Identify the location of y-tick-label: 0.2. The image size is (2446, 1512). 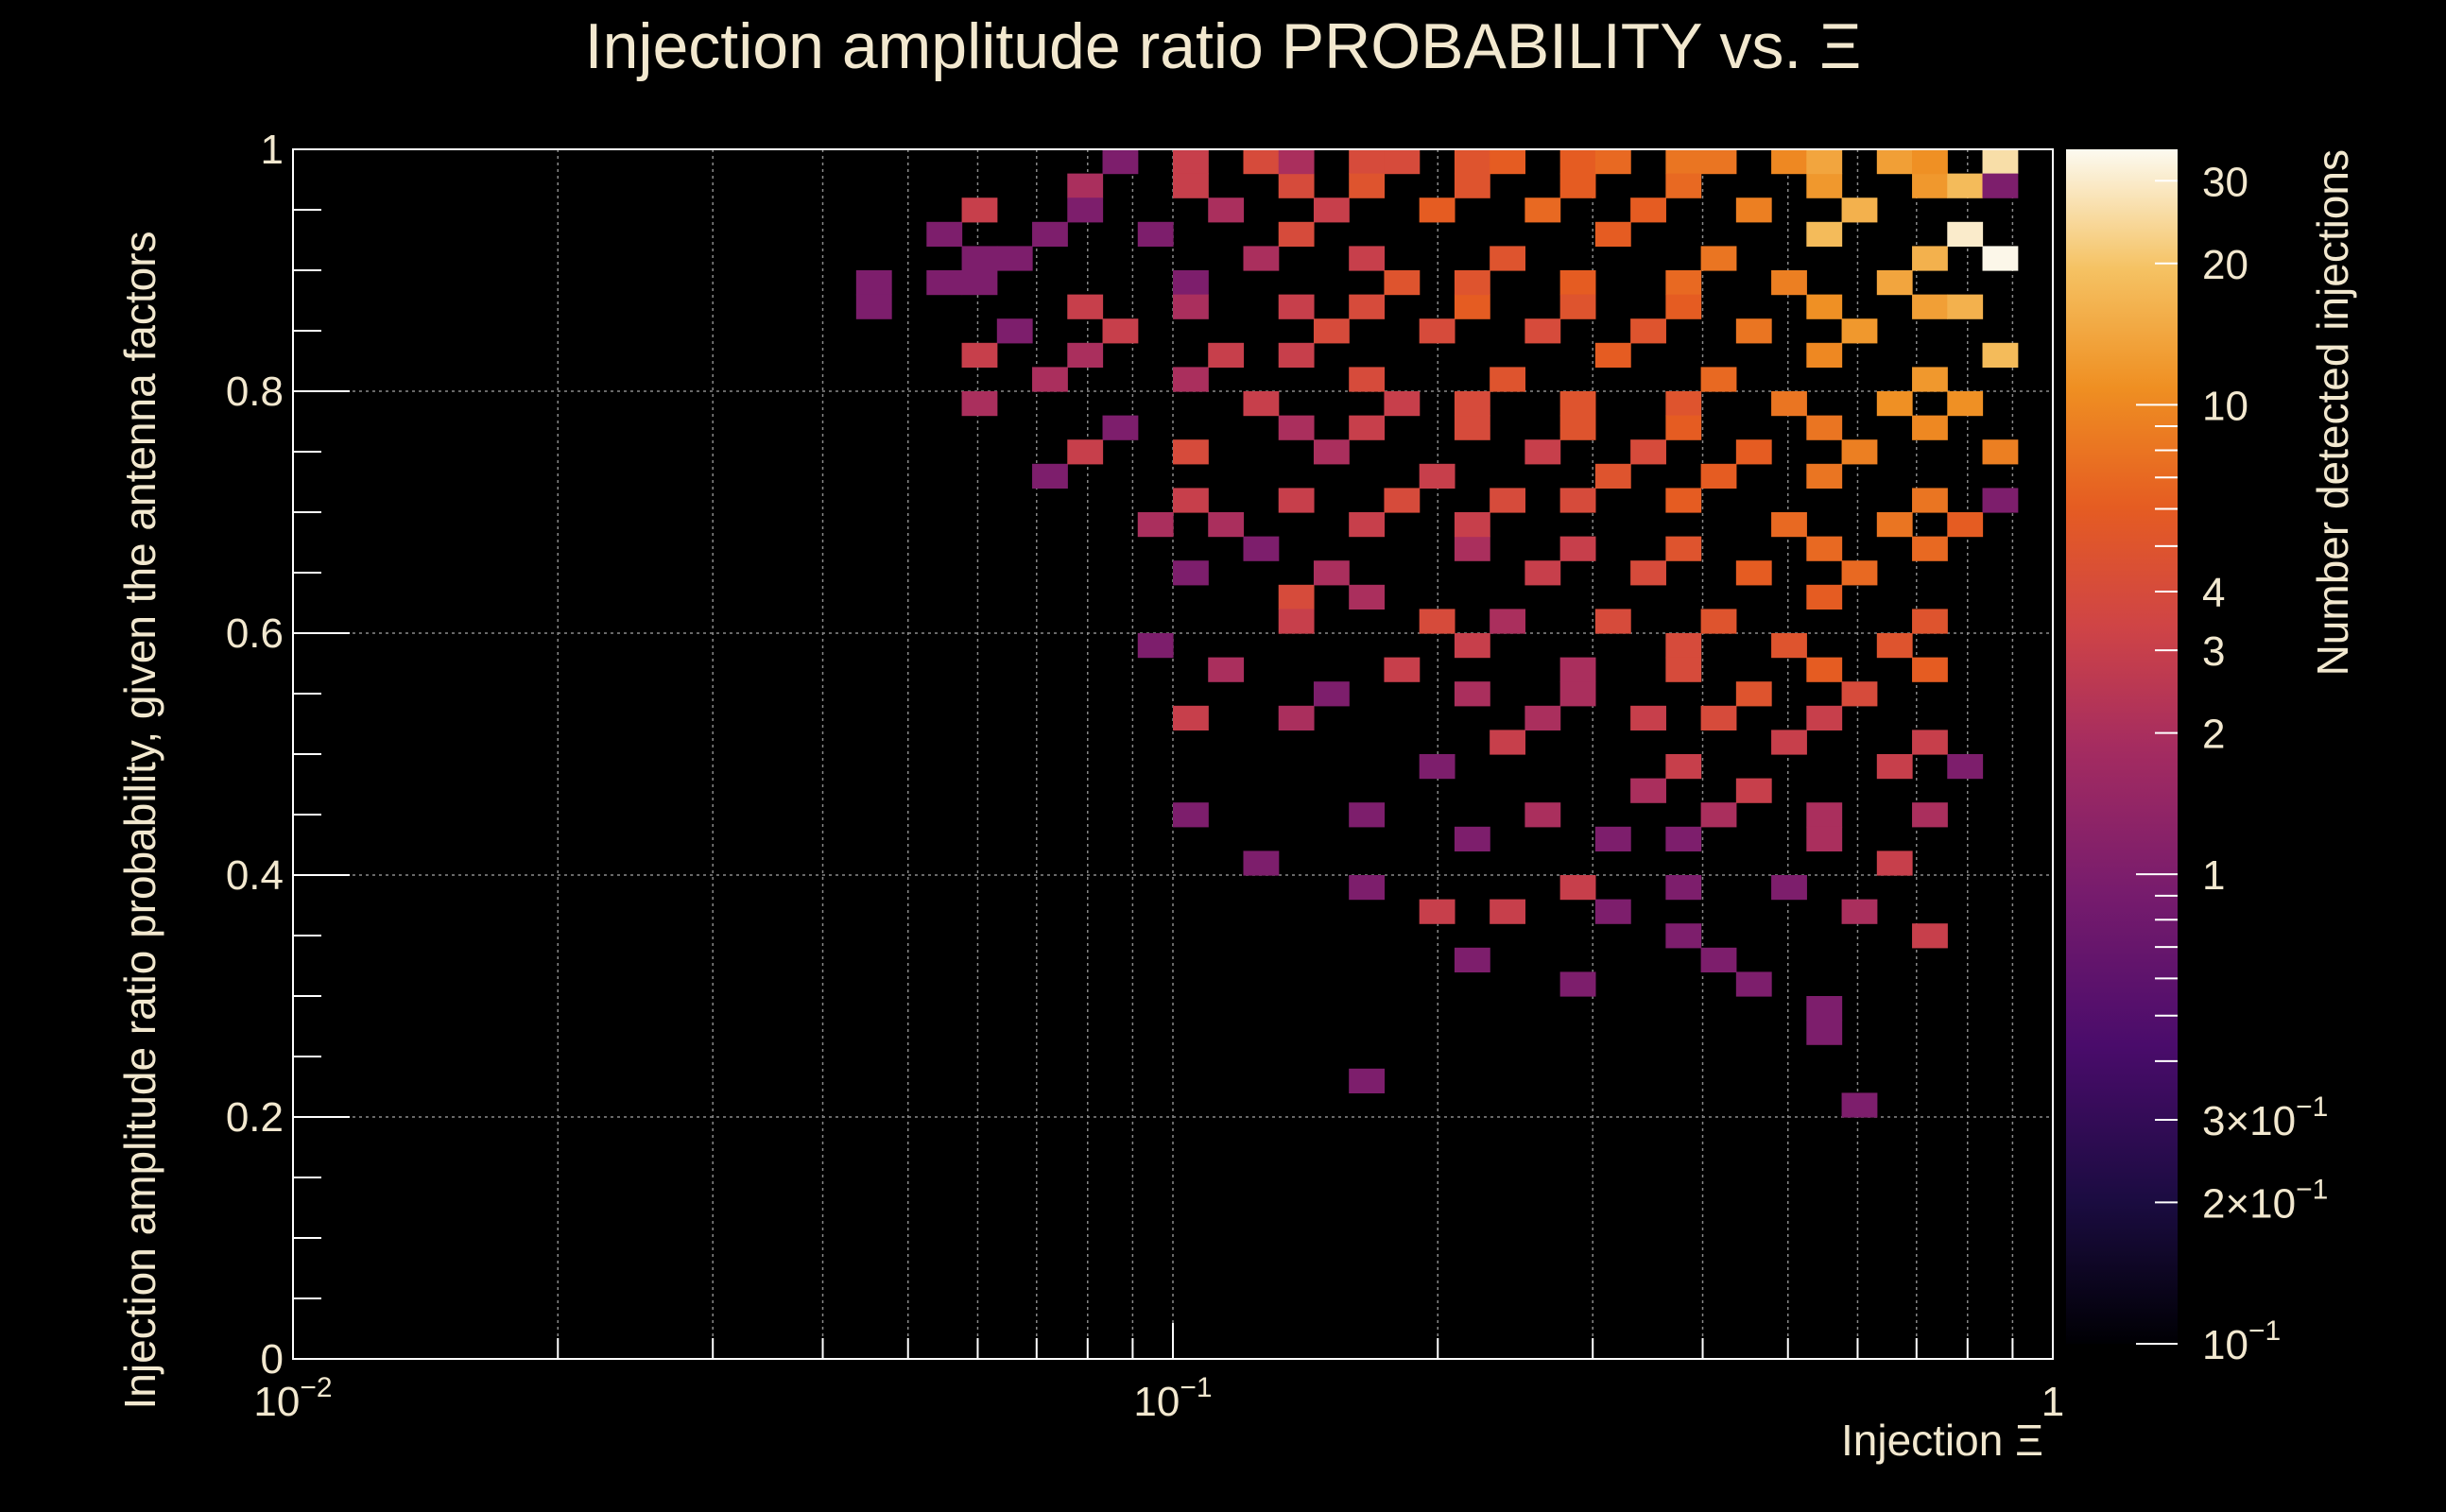
(255, 1117).